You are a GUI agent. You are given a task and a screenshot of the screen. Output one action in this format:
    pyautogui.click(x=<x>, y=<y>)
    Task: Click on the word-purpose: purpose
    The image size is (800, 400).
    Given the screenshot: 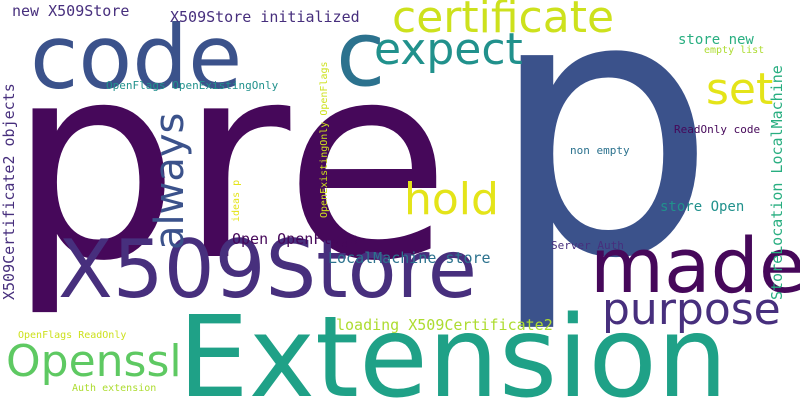 What is the action you would take?
    pyautogui.click(x=691, y=309)
    